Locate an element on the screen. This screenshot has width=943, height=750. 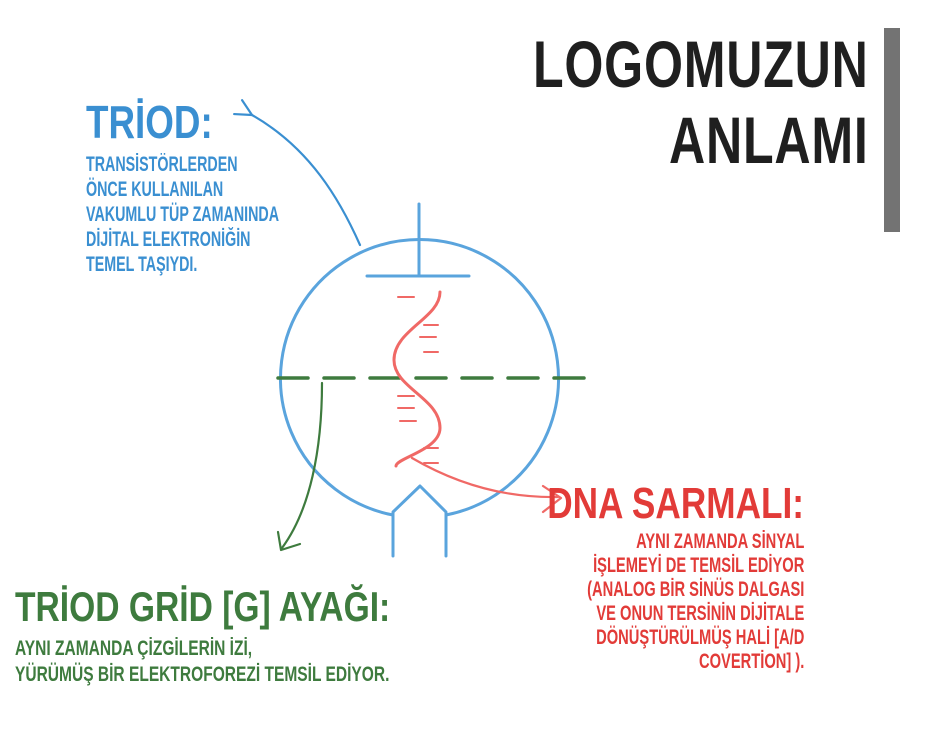
dna-line: AYNI ZAMANDA SİNYAL is located at coordinates (719, 541).